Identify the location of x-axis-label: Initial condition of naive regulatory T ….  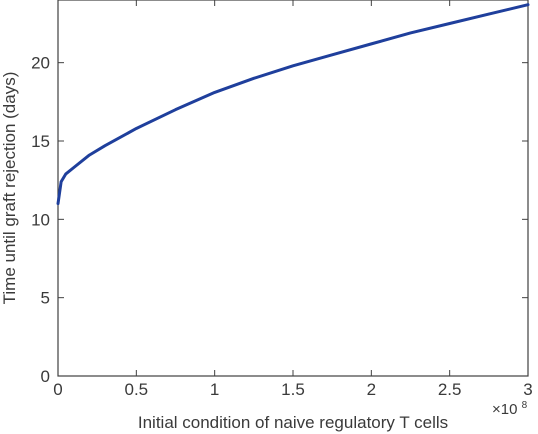
(293, 422).